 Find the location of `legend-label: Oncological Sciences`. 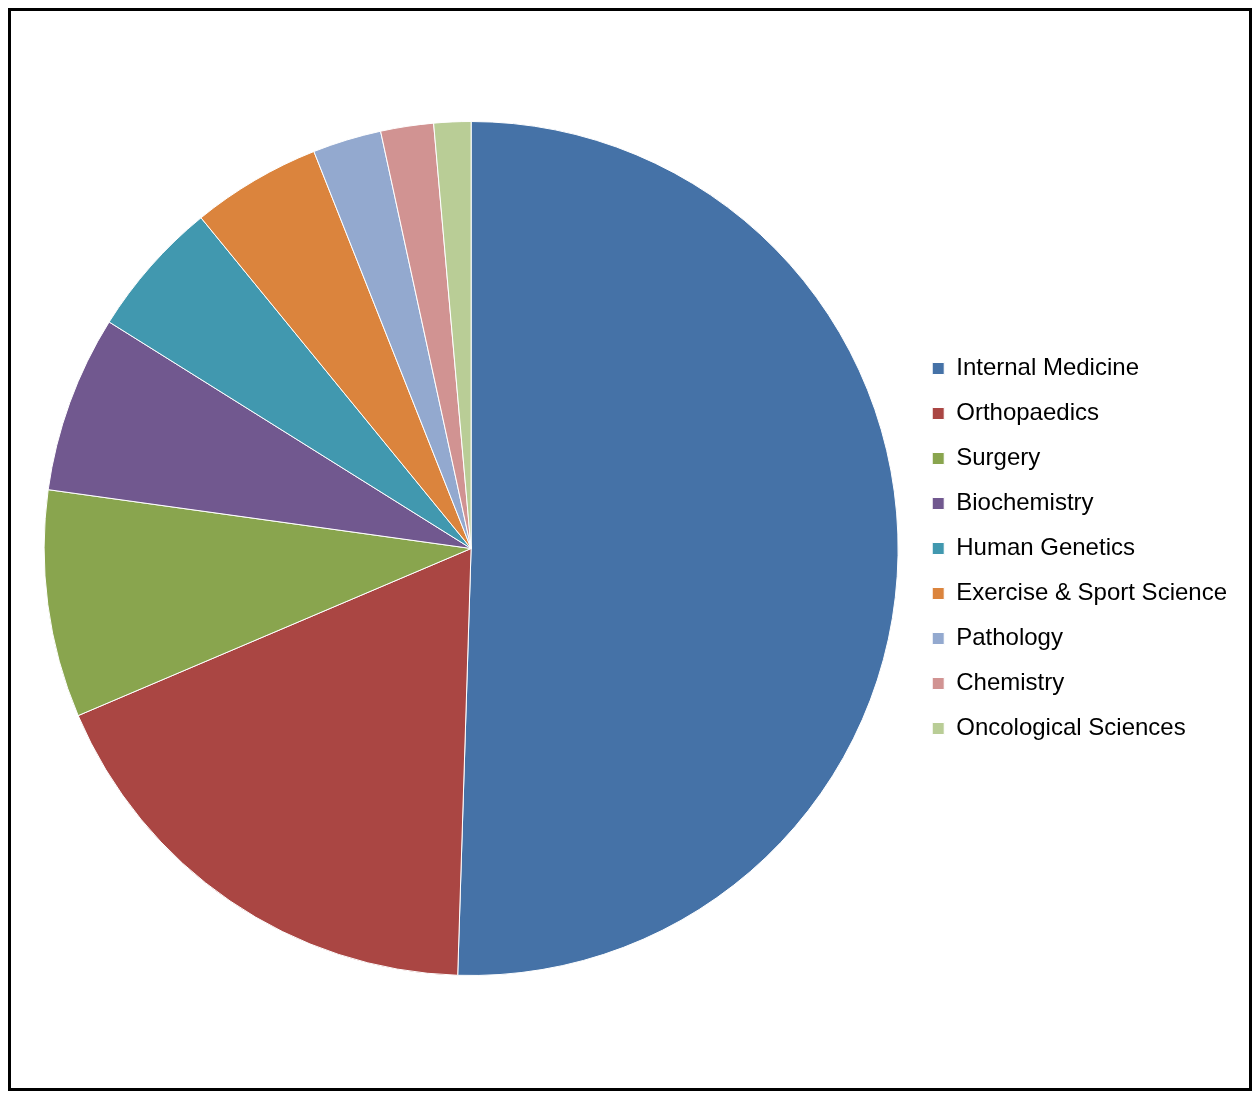

legend-label: Oncological Sciences is located at coordinates (1071, 727).